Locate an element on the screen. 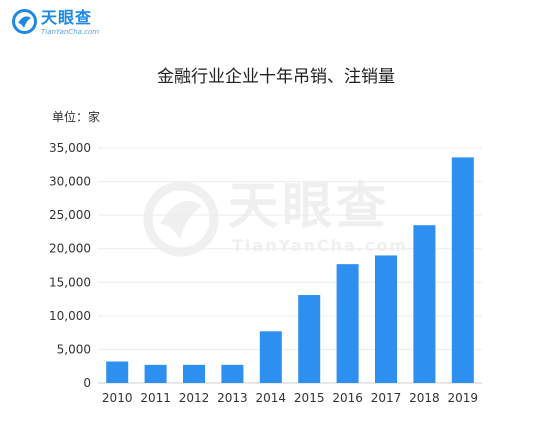  x-tick-label: 2012 is located at coordinates (194, 398).